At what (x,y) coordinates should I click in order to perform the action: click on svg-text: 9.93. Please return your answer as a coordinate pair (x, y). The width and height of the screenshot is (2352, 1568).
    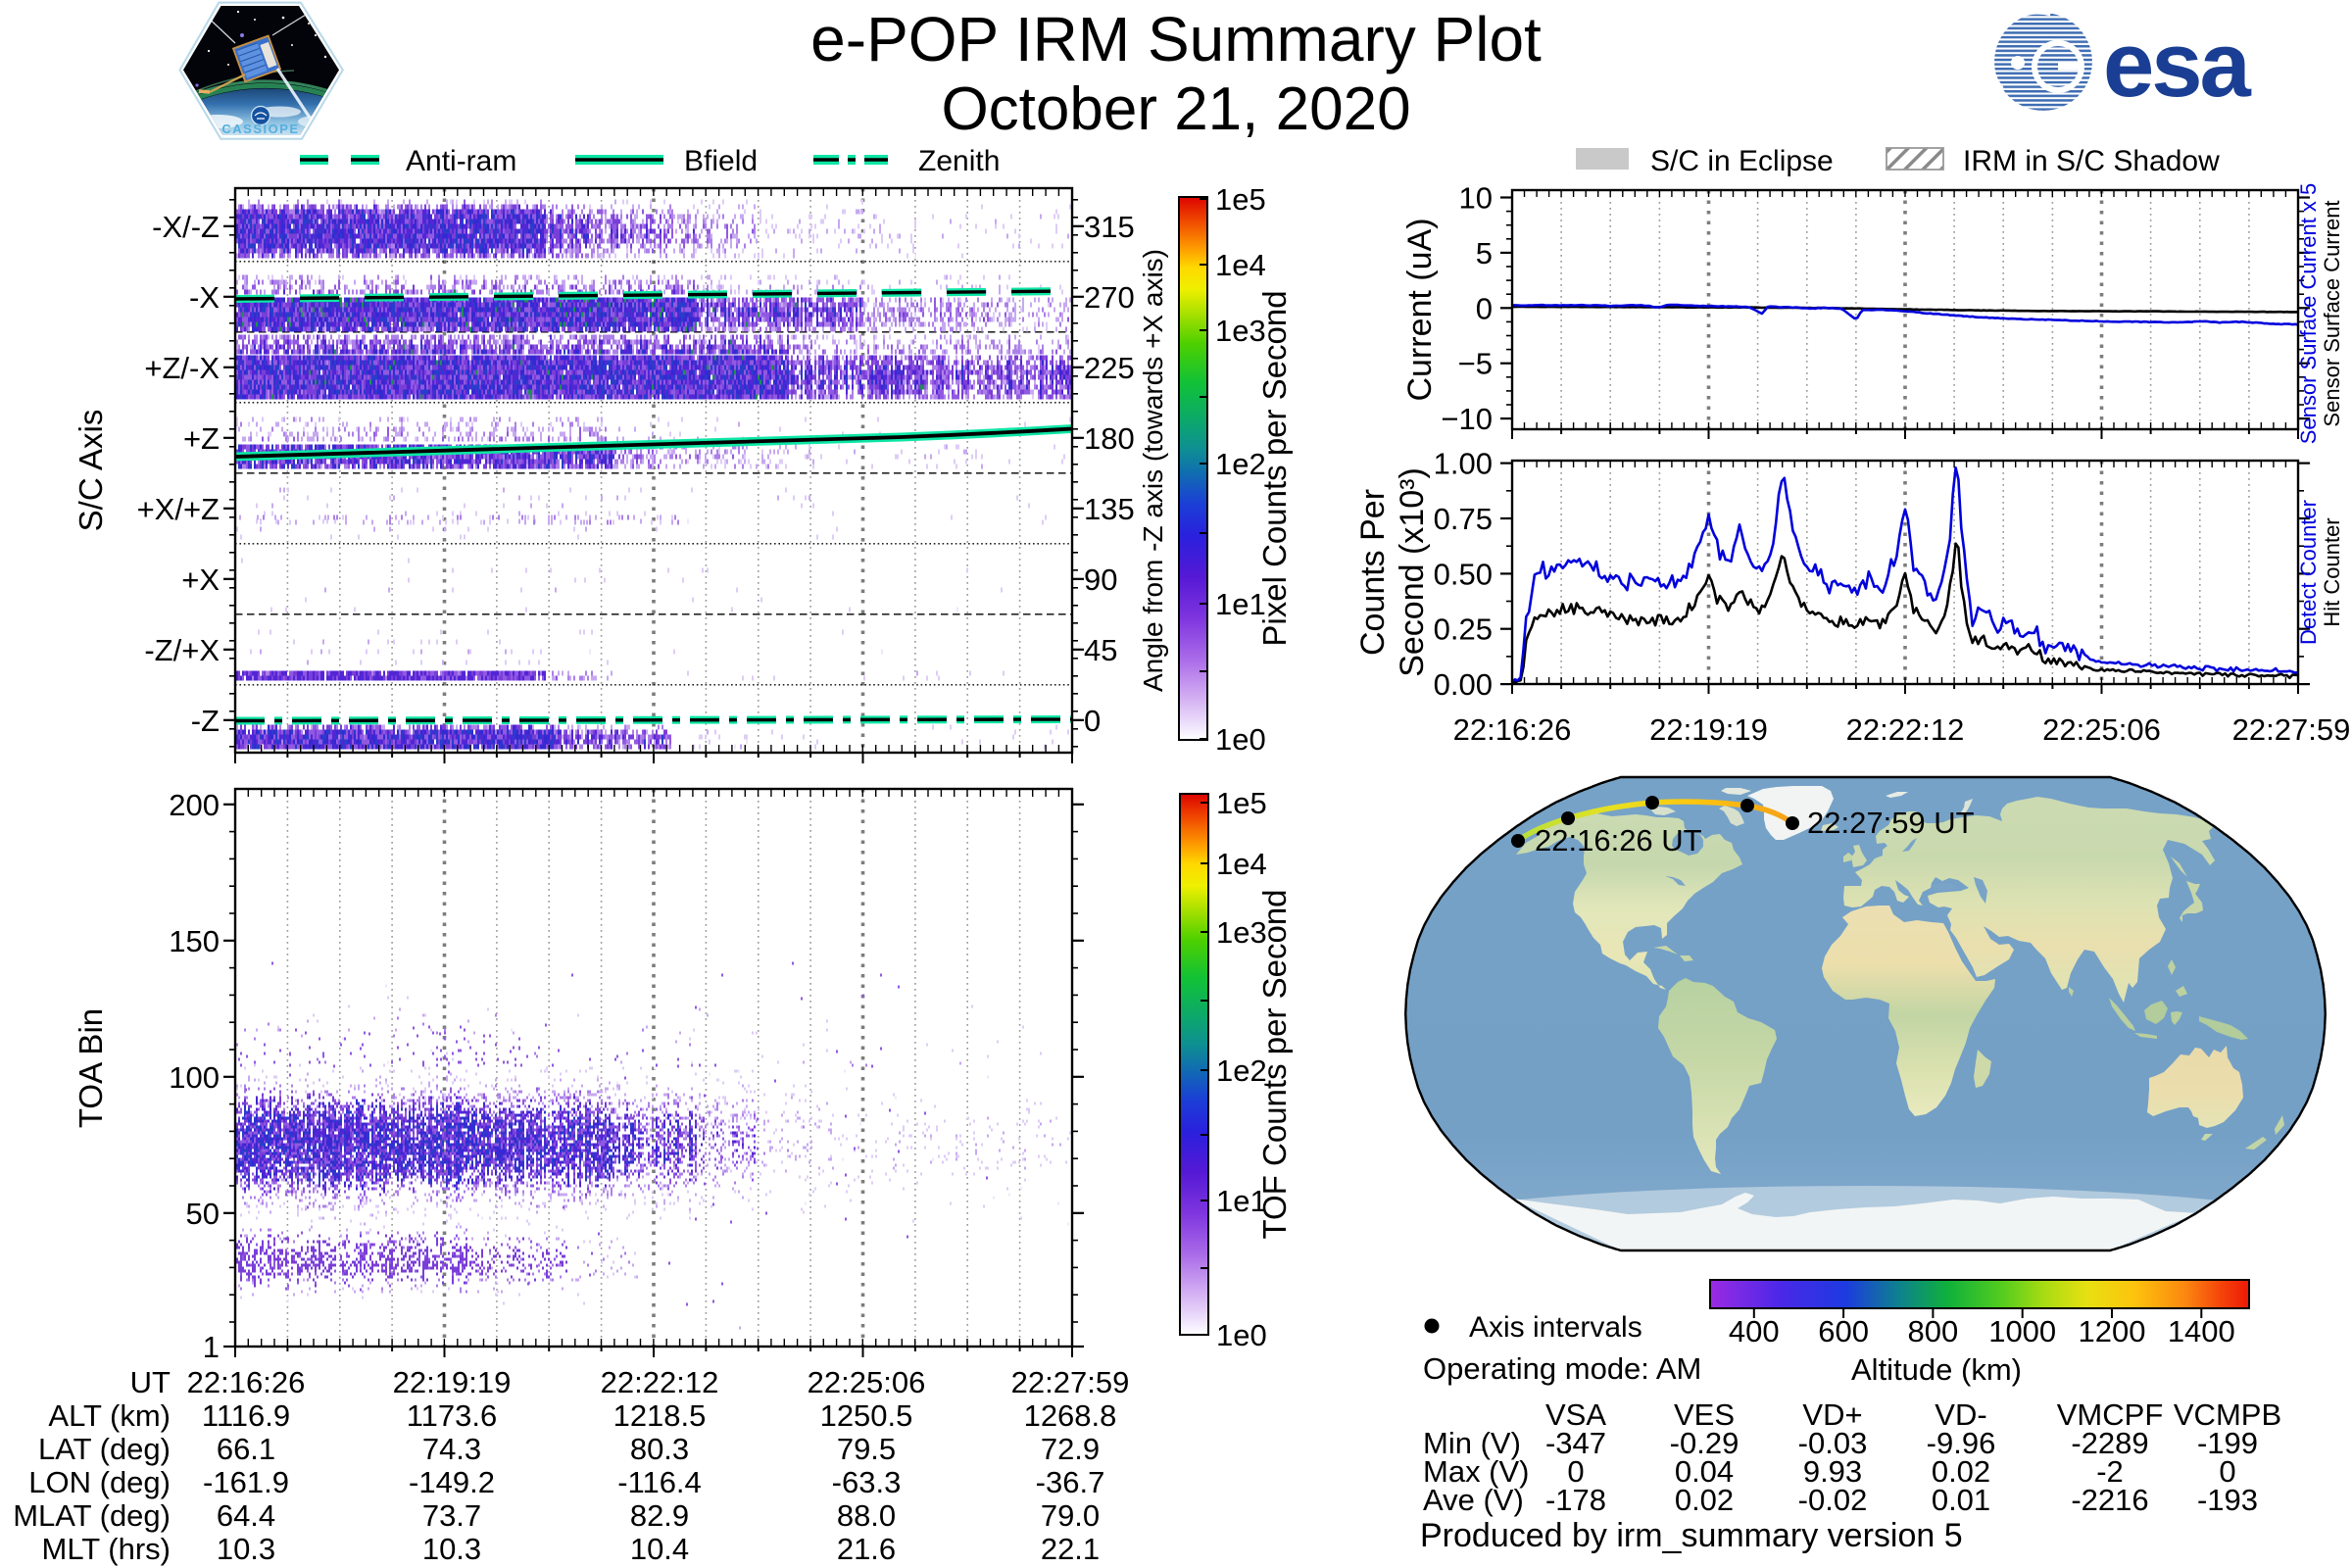
    Looking at the image, I should click on (1832, 1471).